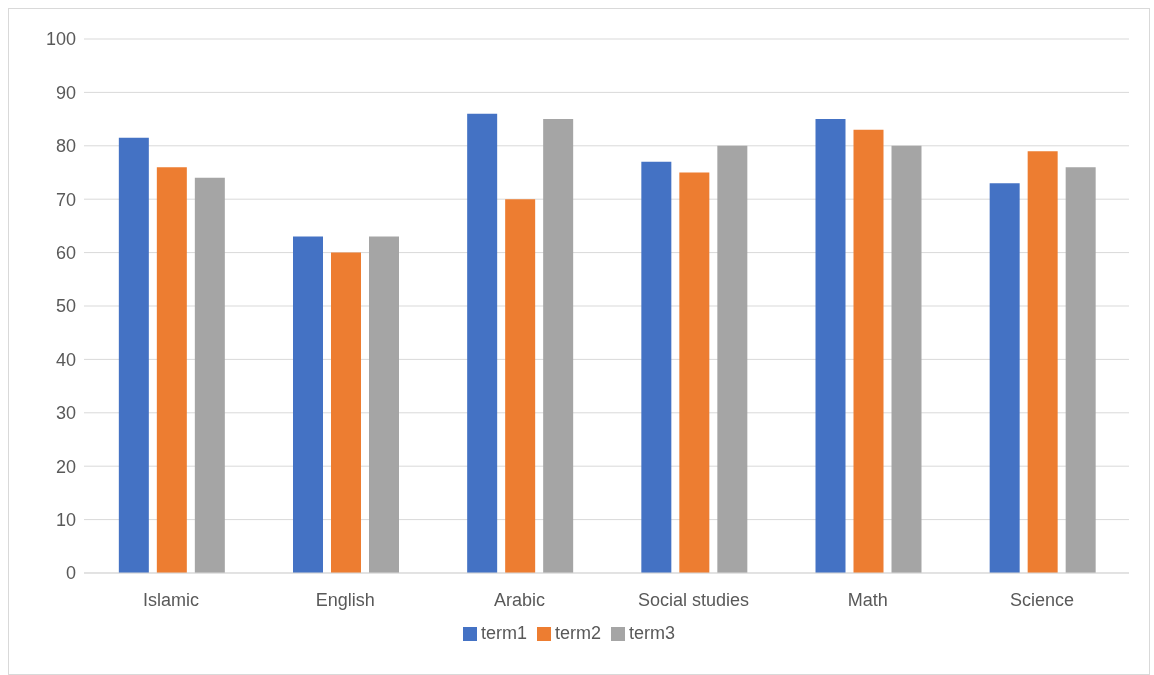  Describe the element at coordinates (652, 633) in the screenshot. I see `legend-label: term3` at that location.